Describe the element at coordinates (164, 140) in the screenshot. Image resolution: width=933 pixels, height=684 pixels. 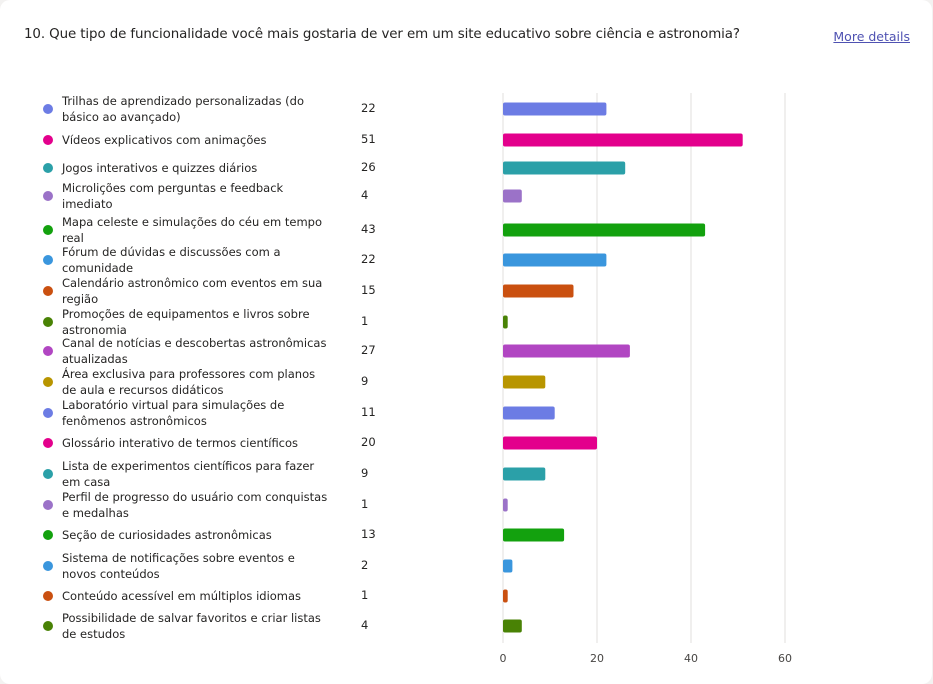
I see `option-label: Vídeos explicativos com animações` at that location.